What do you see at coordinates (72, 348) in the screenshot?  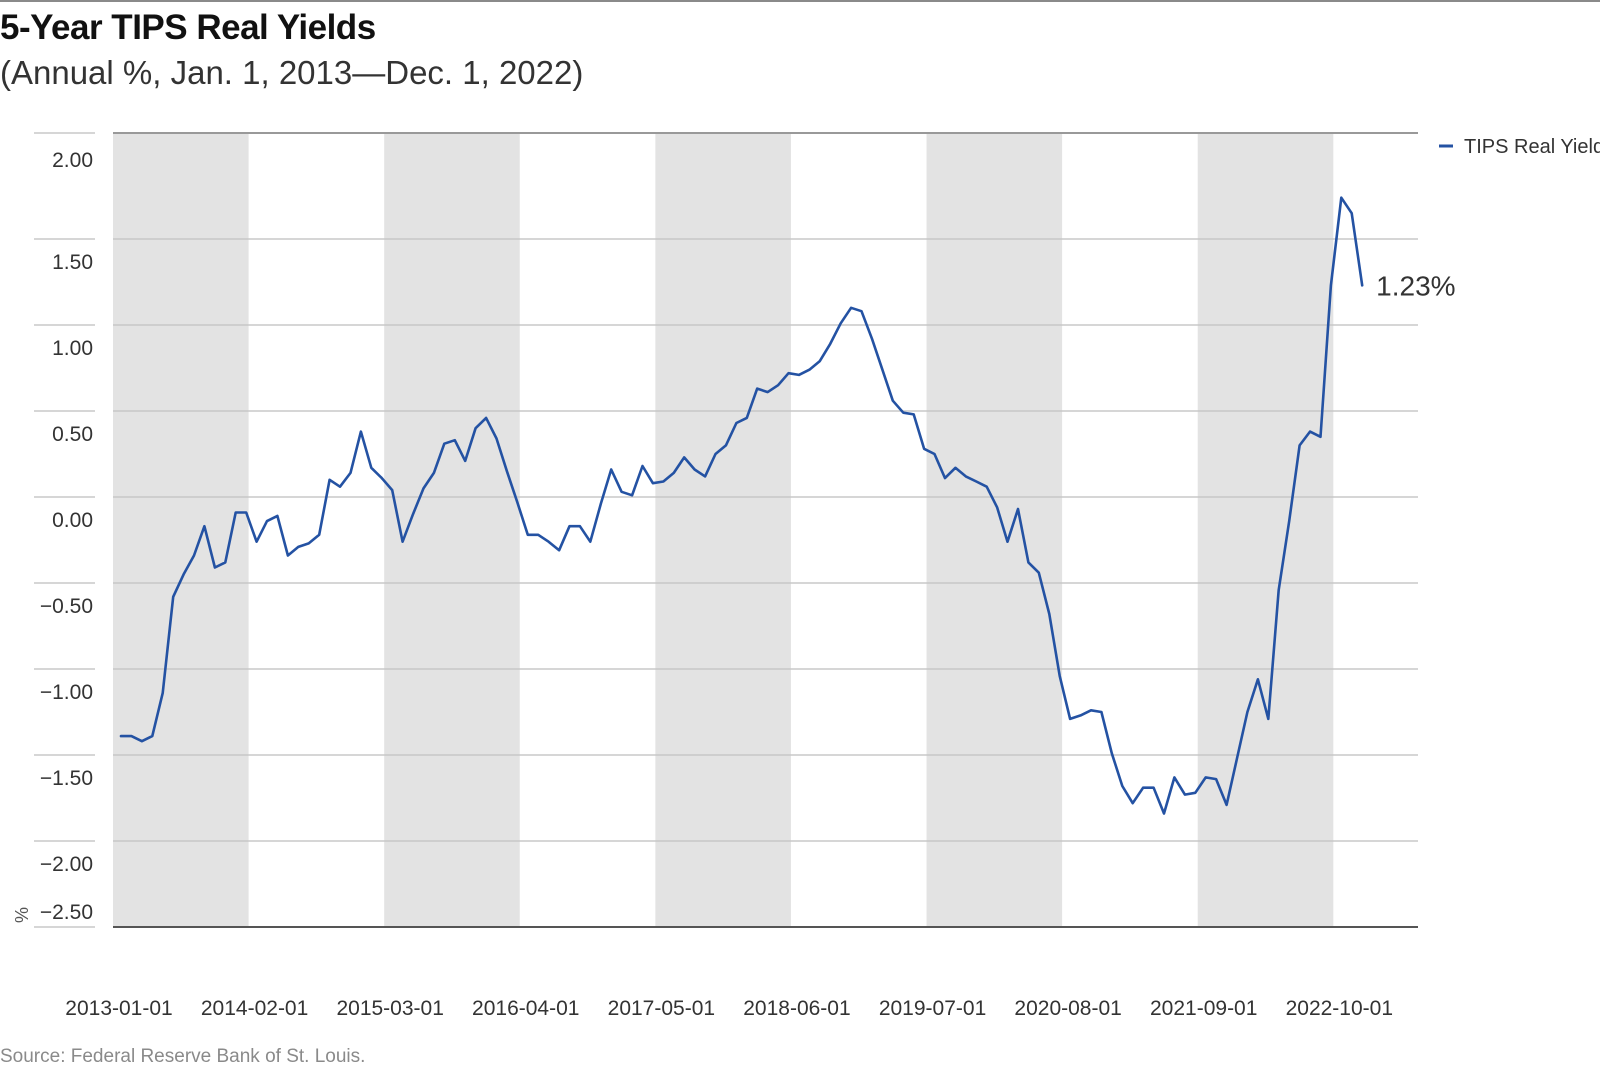 I see `y-tick-label: 1.00` at bounding box center [72, 348].